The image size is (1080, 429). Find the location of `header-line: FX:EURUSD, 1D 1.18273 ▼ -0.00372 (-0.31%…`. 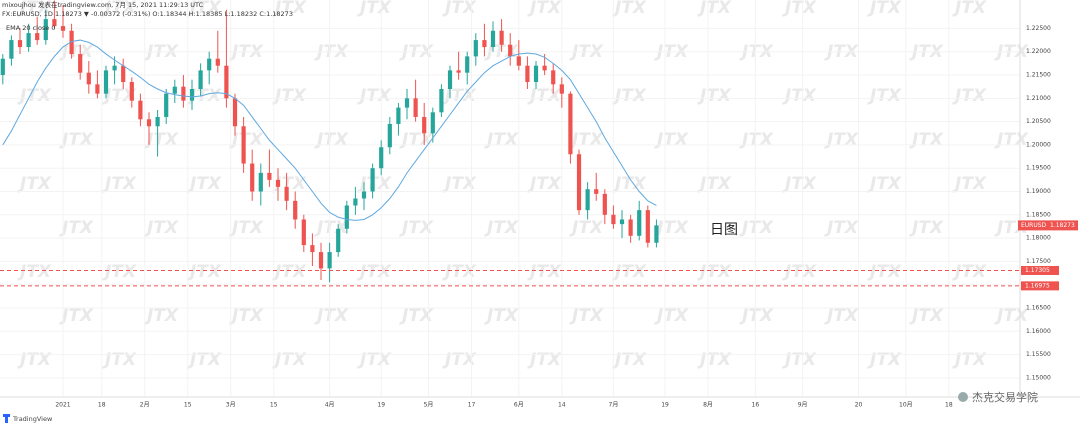

header-line: FX:EURUSD, 1D 1.18273 ▼ -0.00372 (-0.31%… is located at coordinates (147, 14).